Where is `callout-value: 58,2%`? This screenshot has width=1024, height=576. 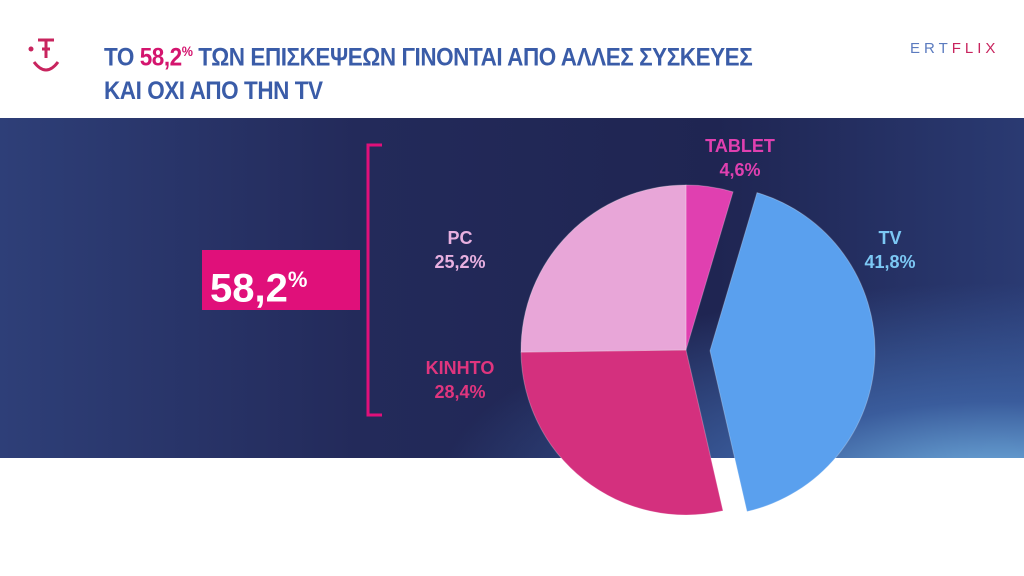 callout-value: 58,2% is located at coordinates (281, 280).